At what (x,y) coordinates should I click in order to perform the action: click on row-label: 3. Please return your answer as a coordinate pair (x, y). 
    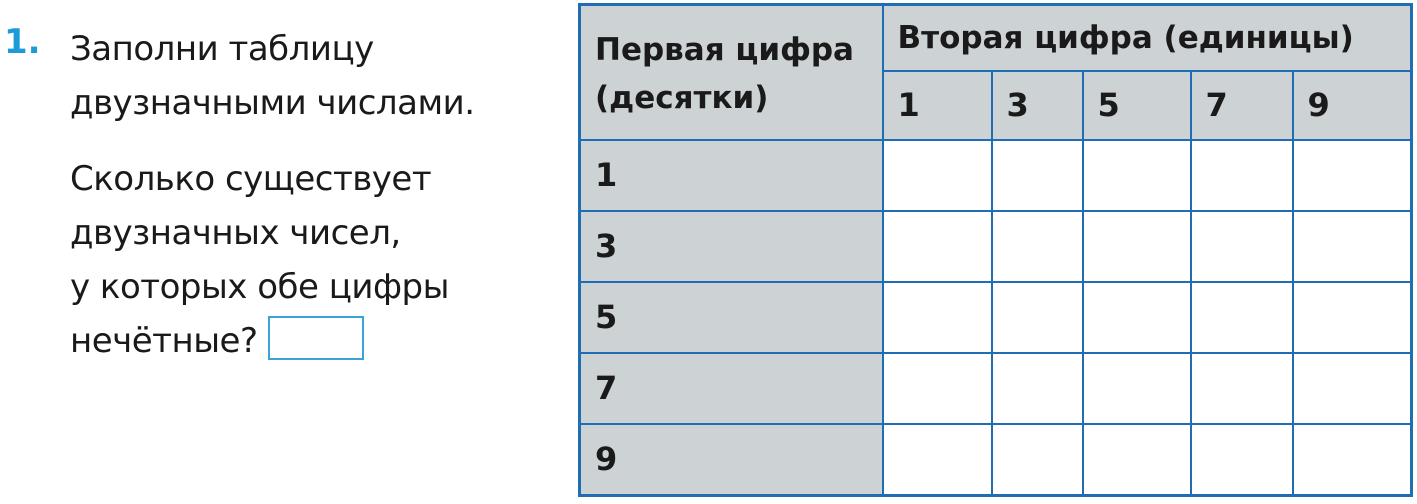
    Looking at the image, I should click on (731, 246).